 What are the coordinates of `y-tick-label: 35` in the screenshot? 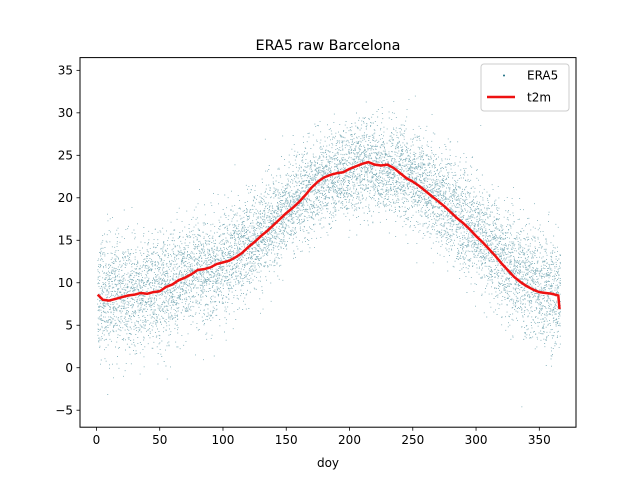 It's located at (65, 71).